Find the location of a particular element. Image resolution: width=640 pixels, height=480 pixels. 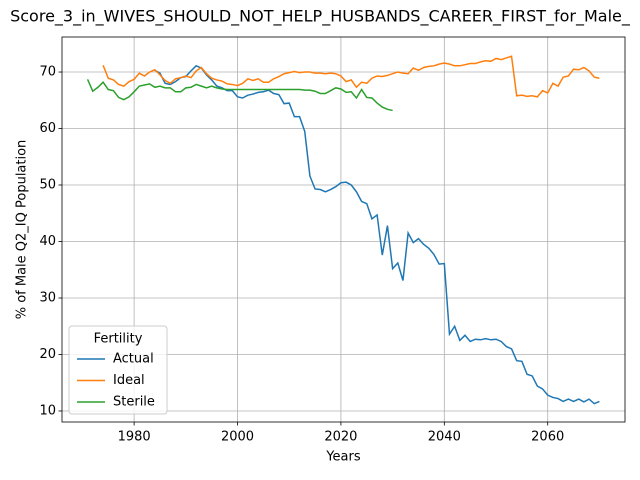

legend-label: Sterile is located at coordinates (134, 402).